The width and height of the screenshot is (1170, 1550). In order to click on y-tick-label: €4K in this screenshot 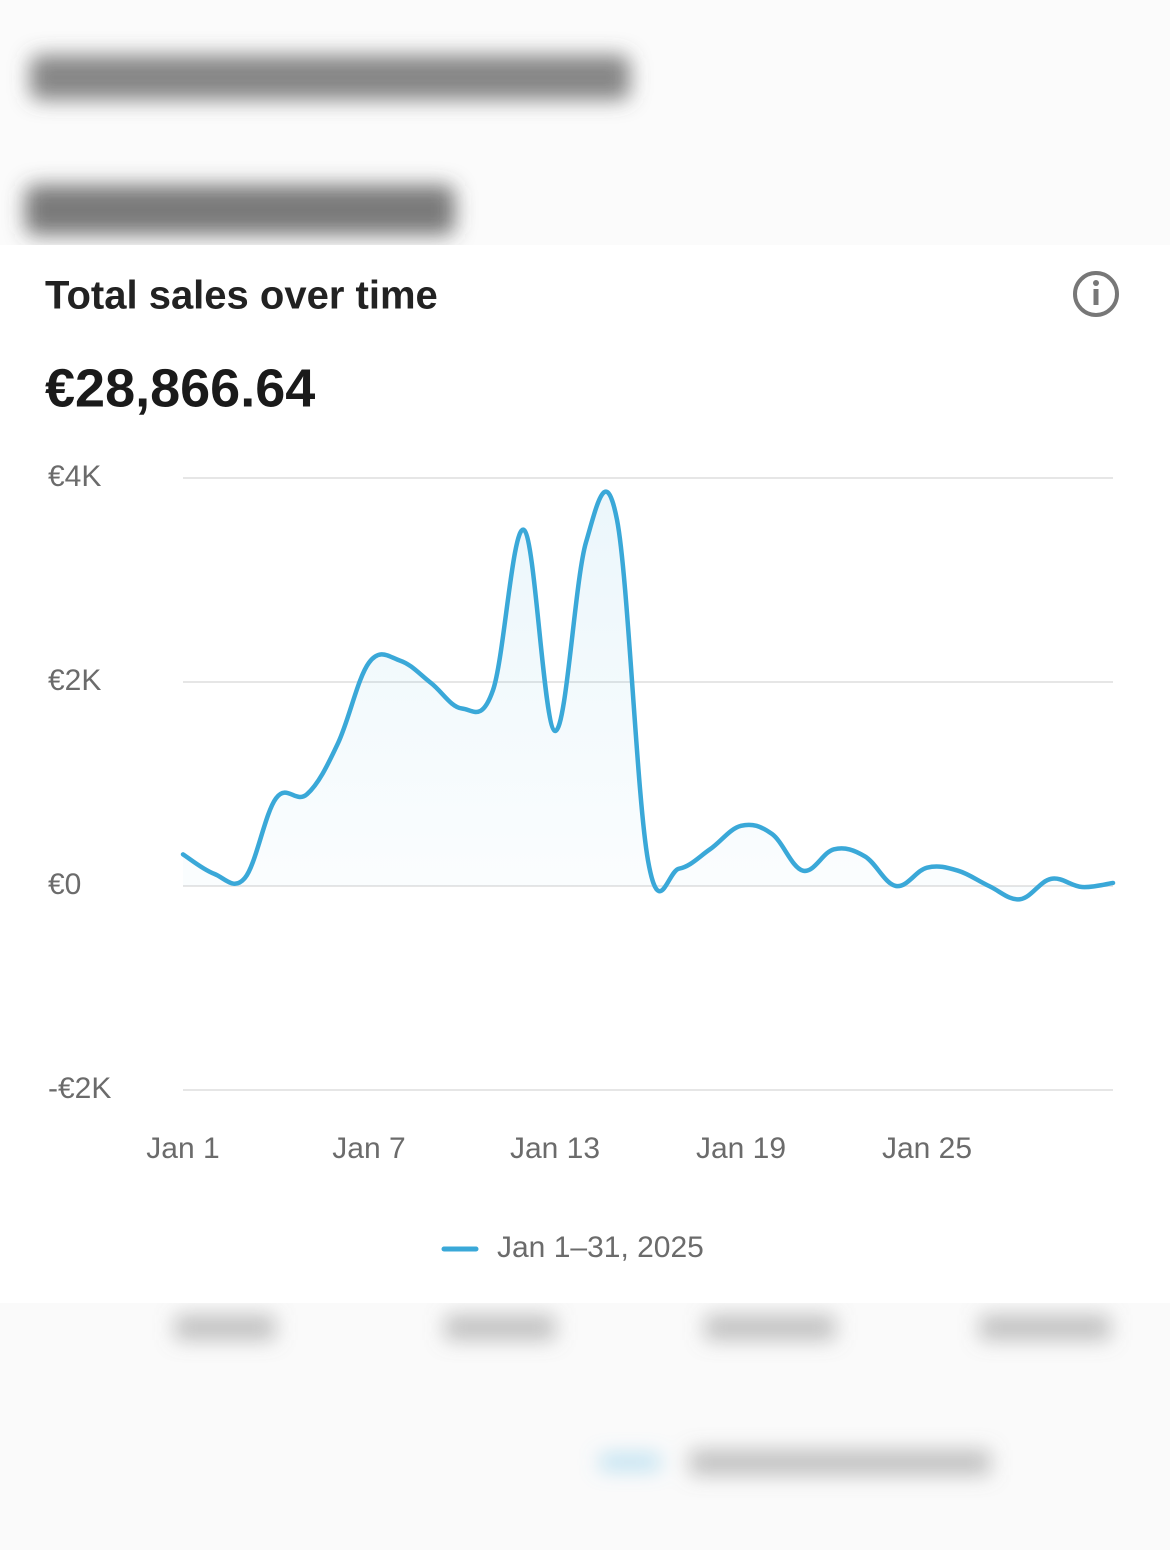, I will do `click(74, 476)`.